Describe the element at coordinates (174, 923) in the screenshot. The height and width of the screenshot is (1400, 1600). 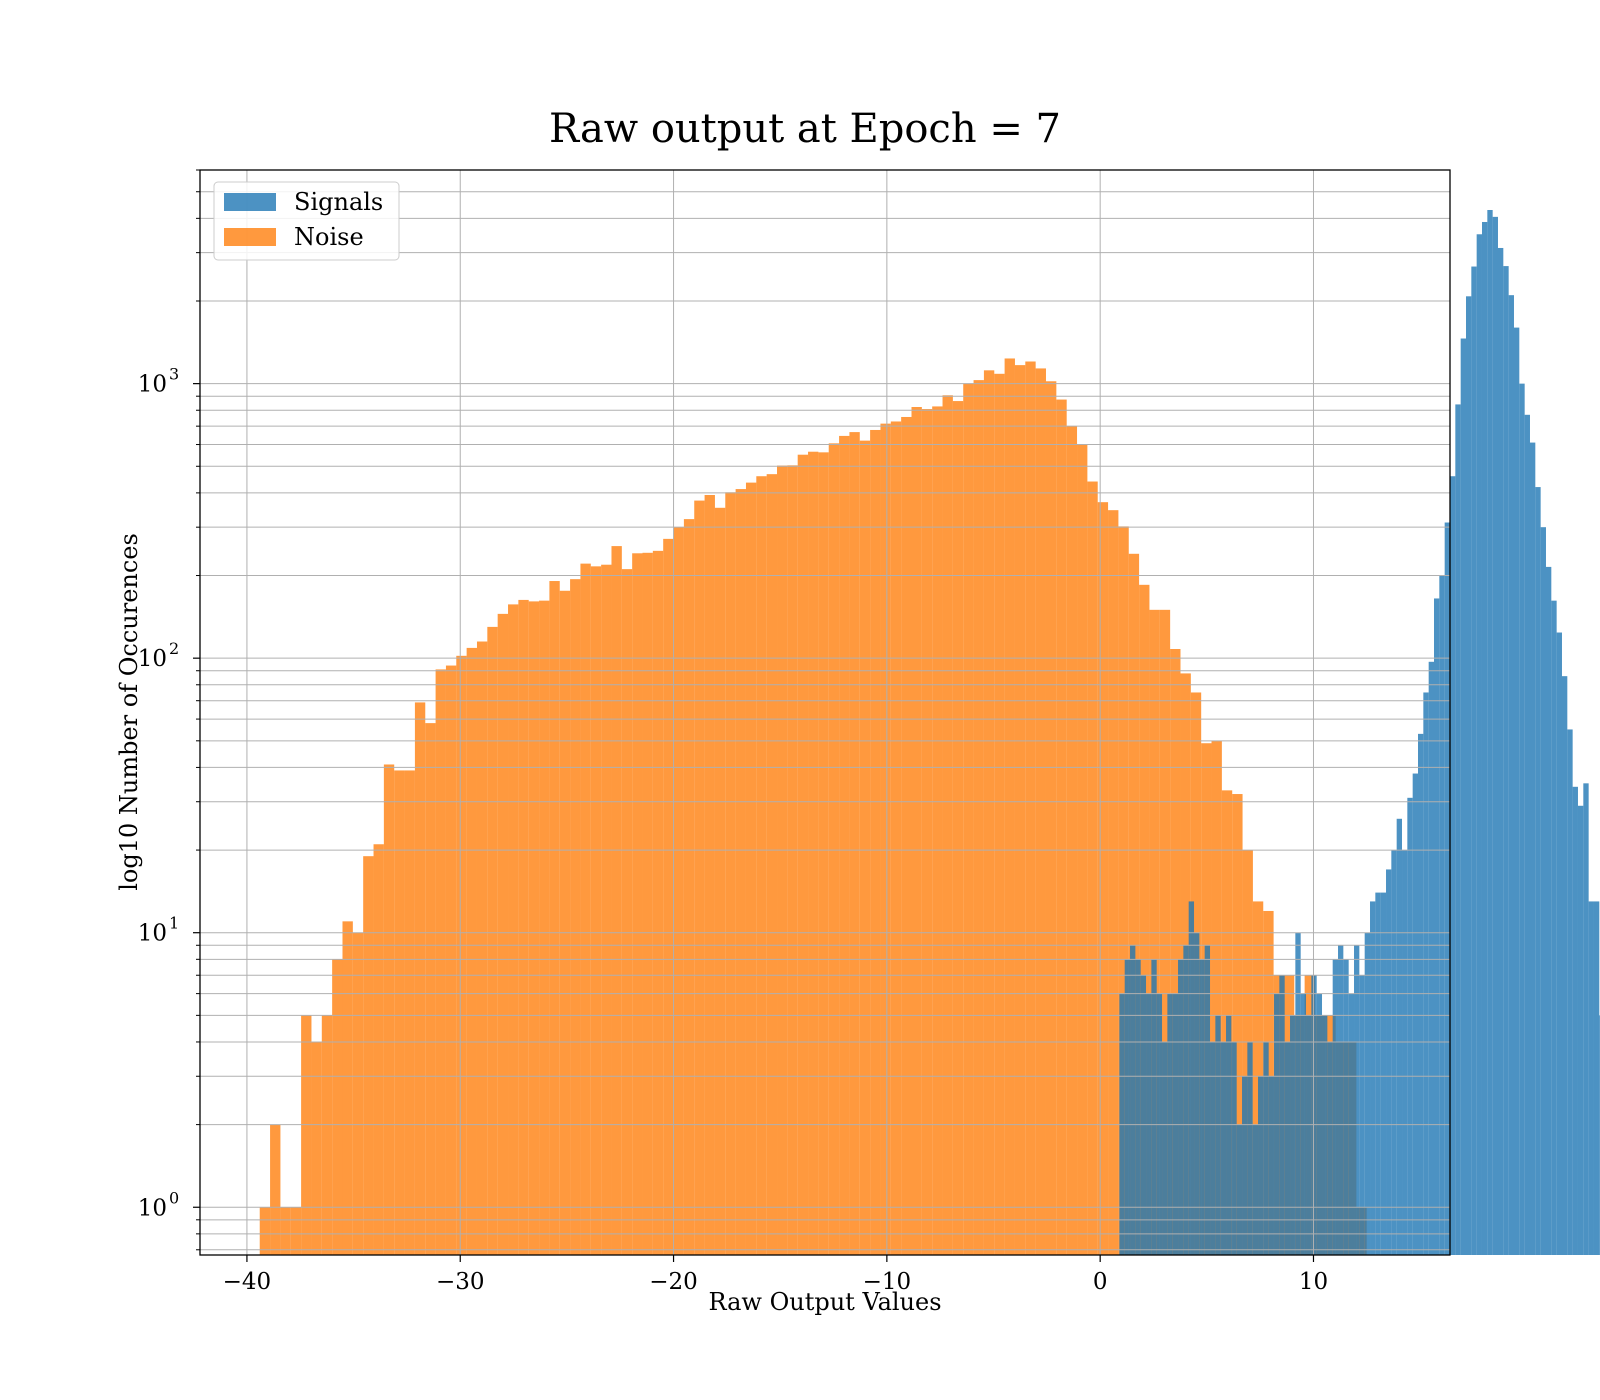
I see `y-tick-exponent: 1` at that location.